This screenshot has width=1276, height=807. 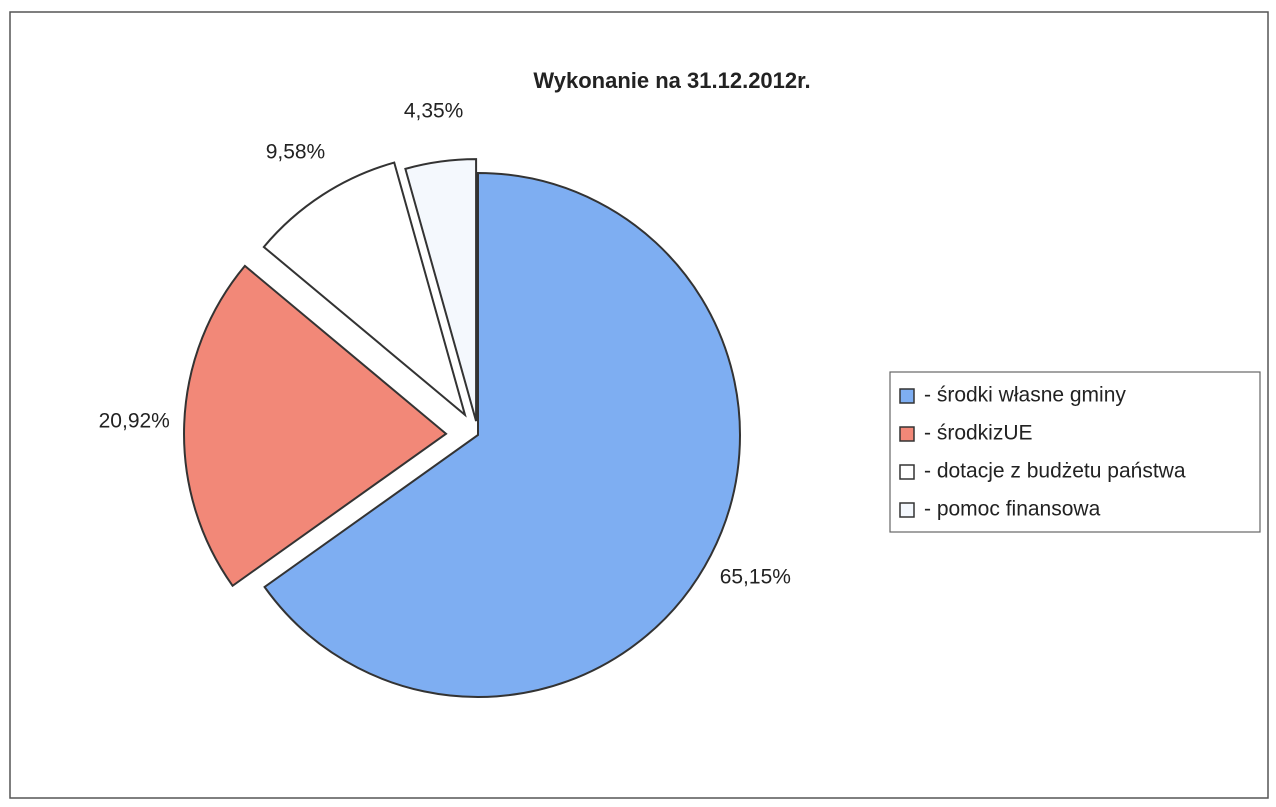 I want to click on legend-label: - środkizUE, so click(x=978, y=433).